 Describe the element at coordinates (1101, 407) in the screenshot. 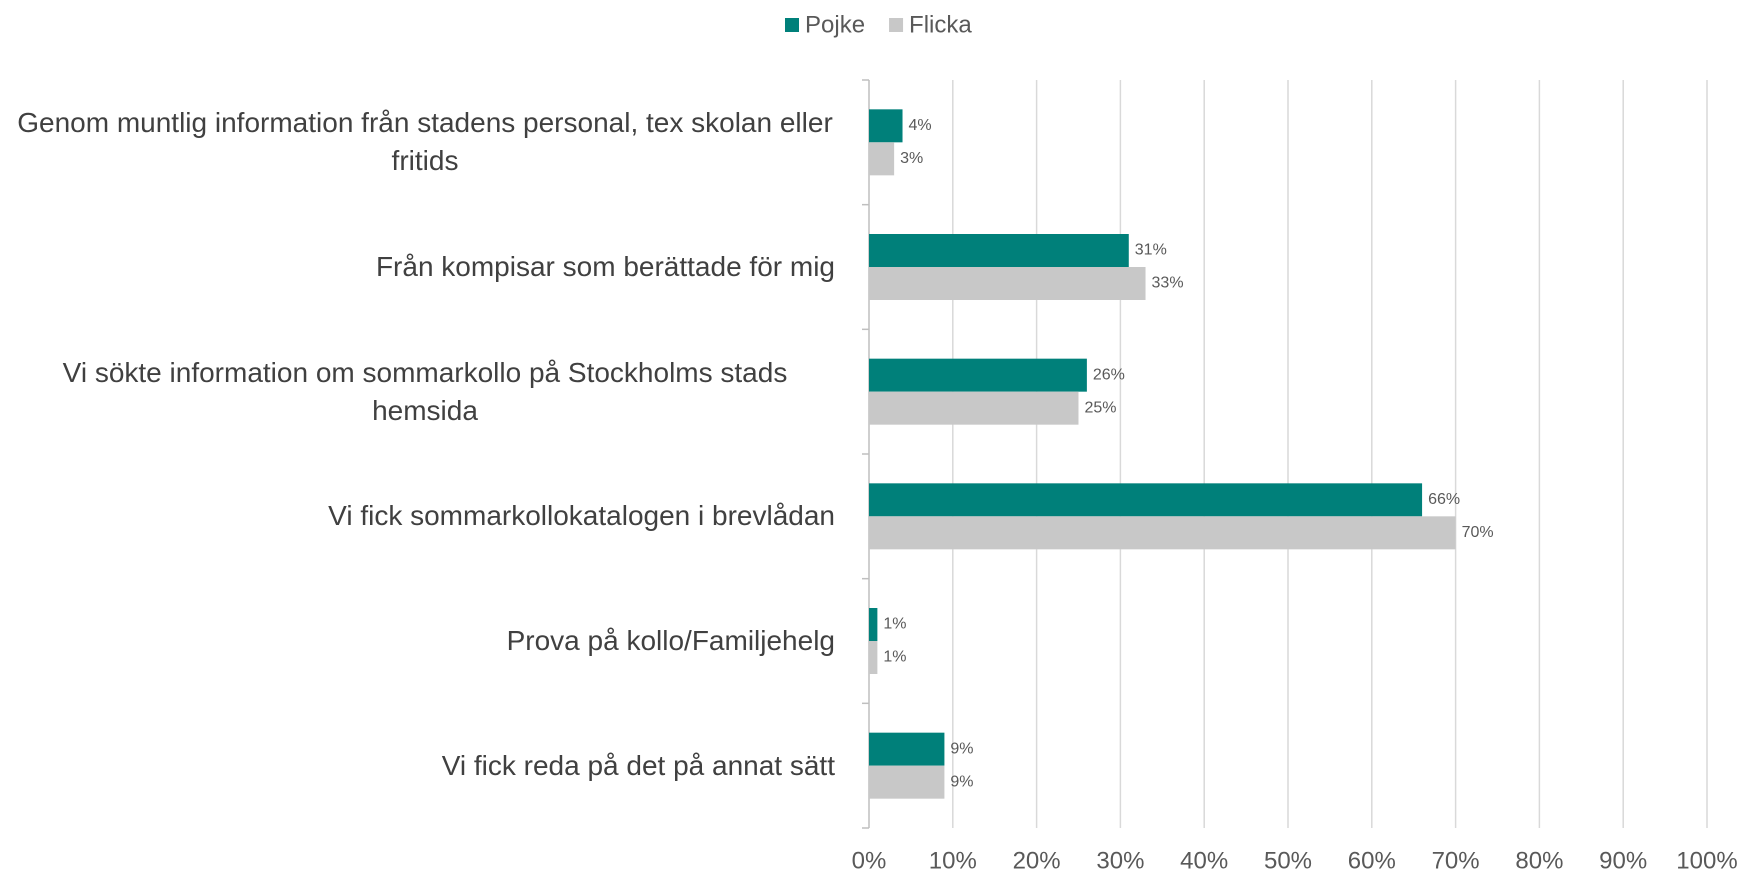

I see `data-label: 25%` at that location.